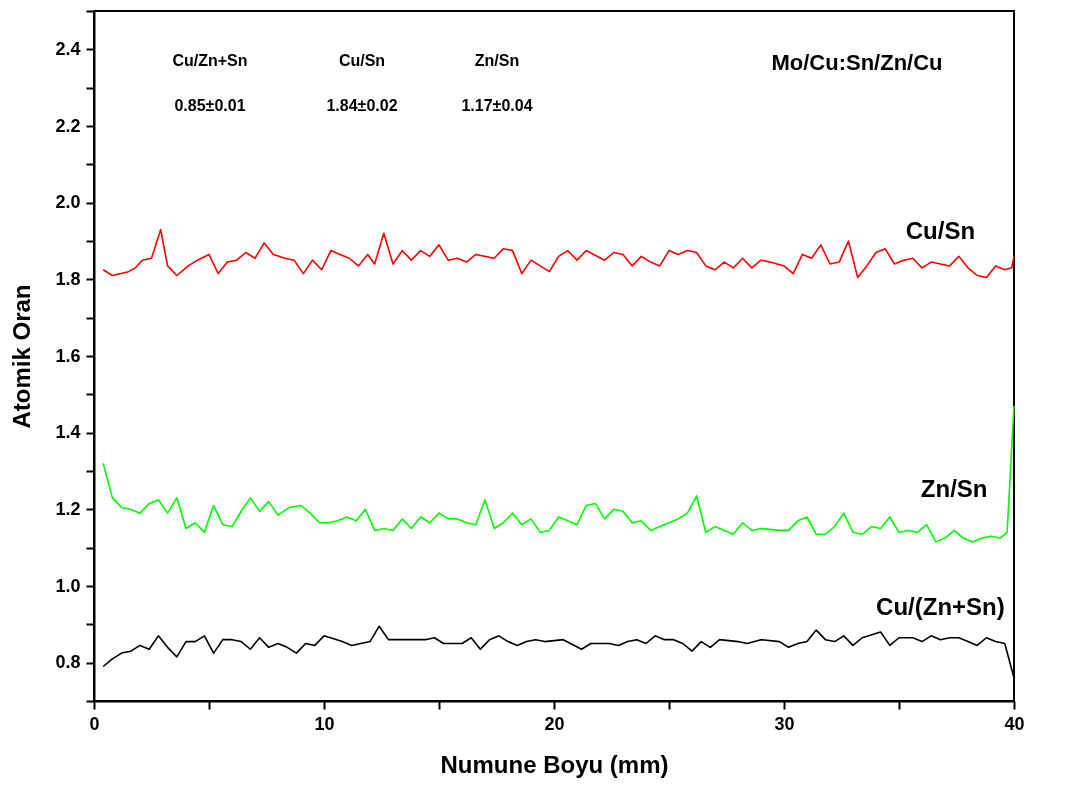 This screenshot has width=1067, height=803. Describe the element at coordinates (68, 508) in the screenshot. I see `y-tick-label: 1.2` at that location.